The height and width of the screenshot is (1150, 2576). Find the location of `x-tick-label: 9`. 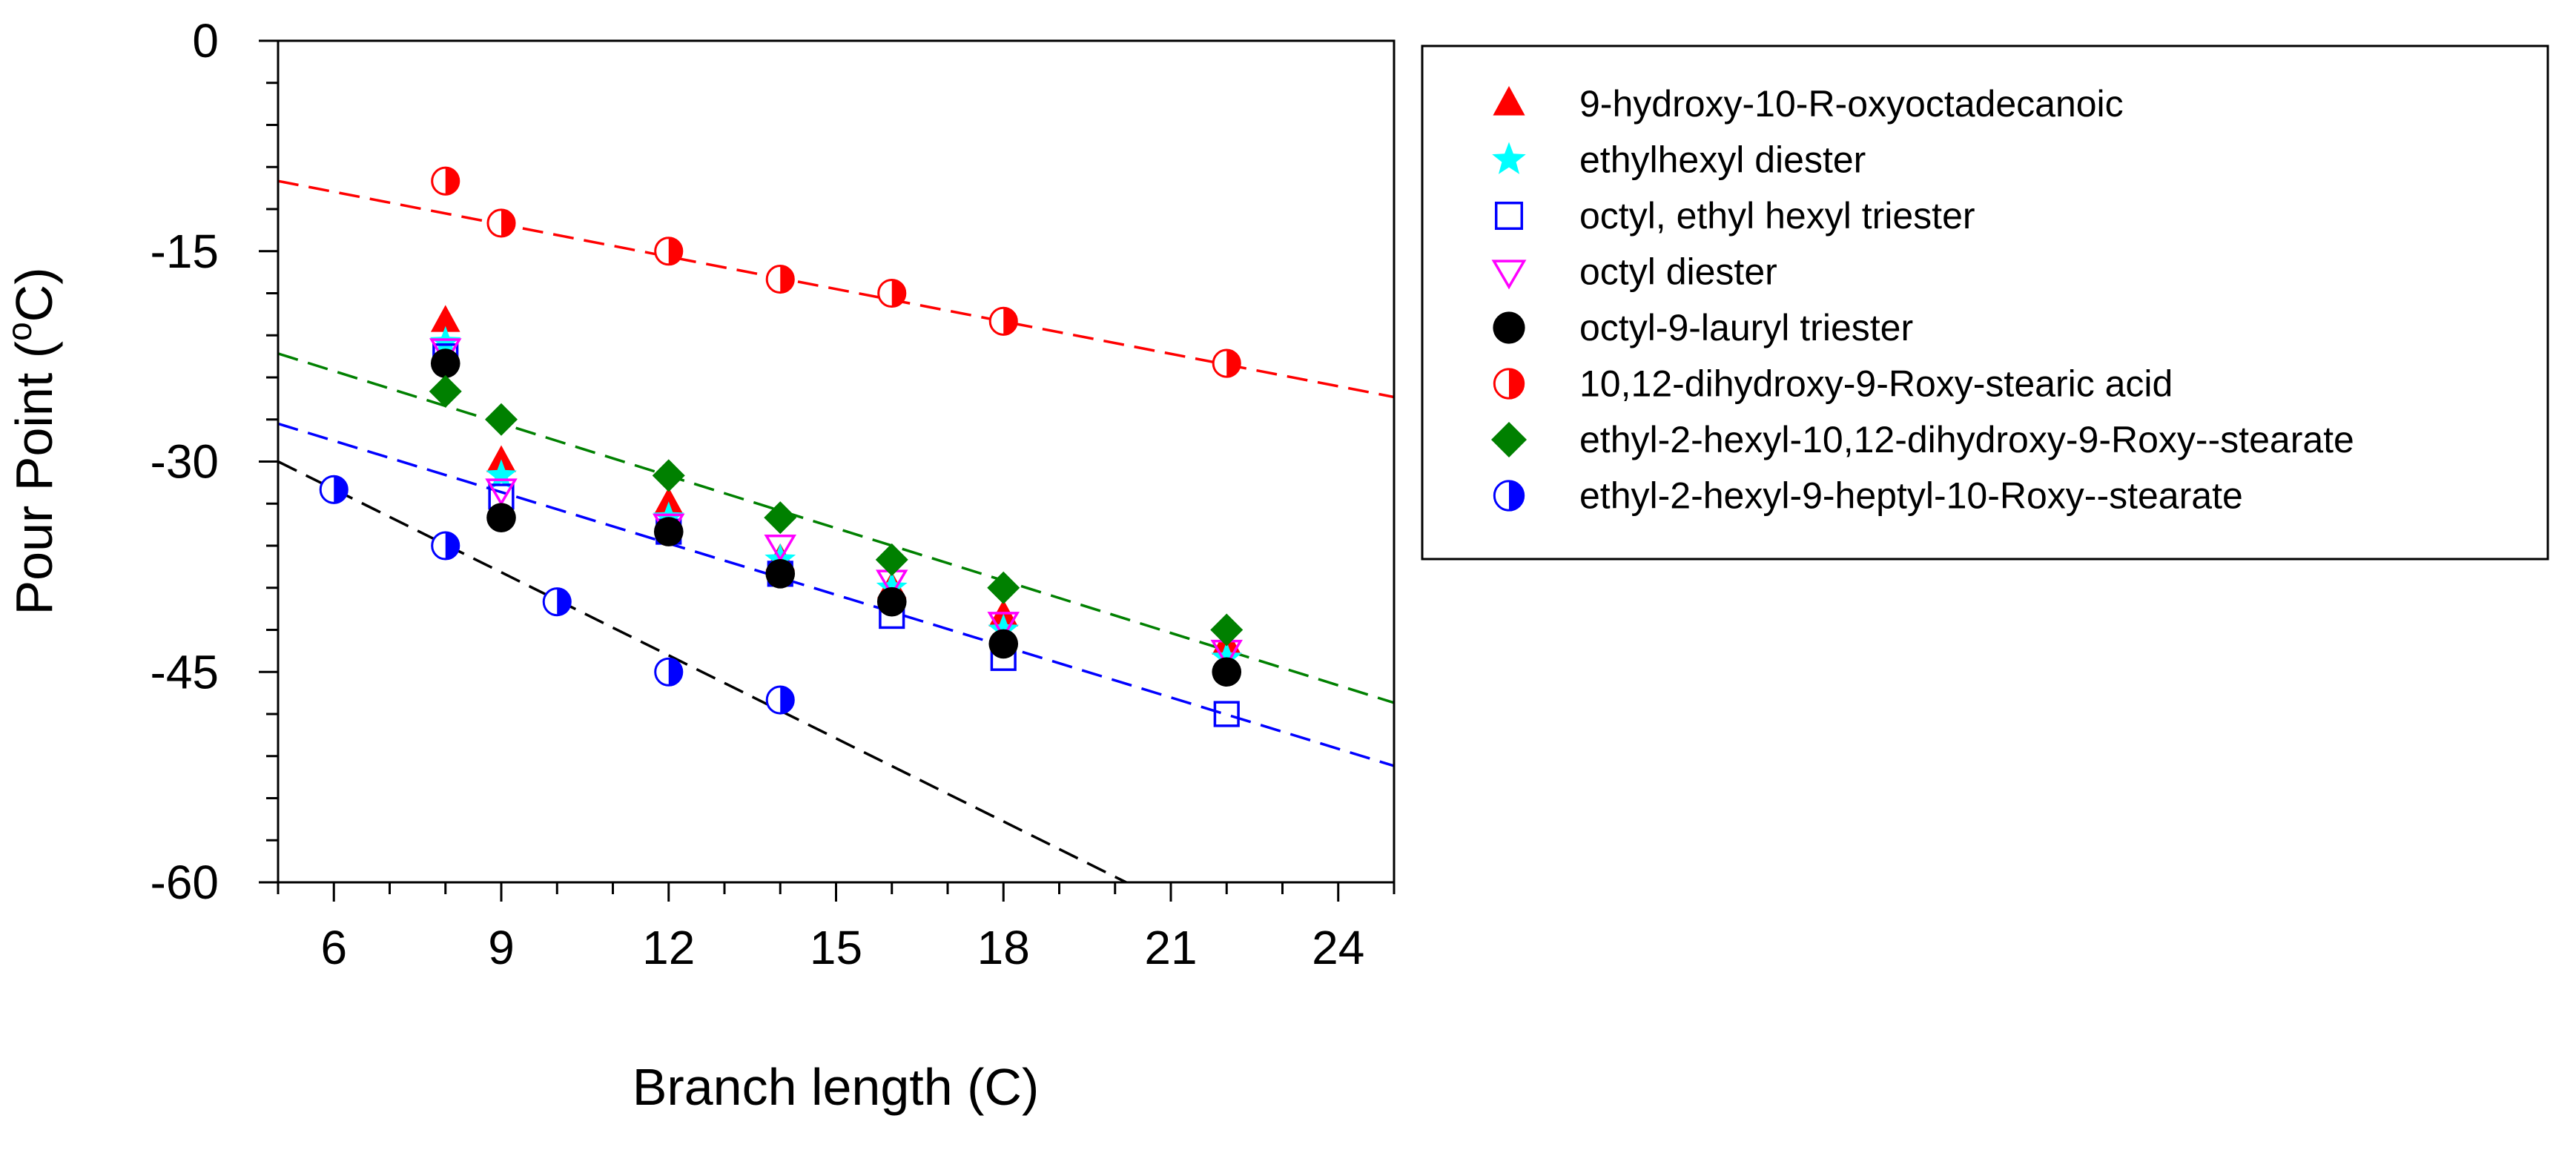

x-tick-label: 9 is located at coordinates (501, 947).